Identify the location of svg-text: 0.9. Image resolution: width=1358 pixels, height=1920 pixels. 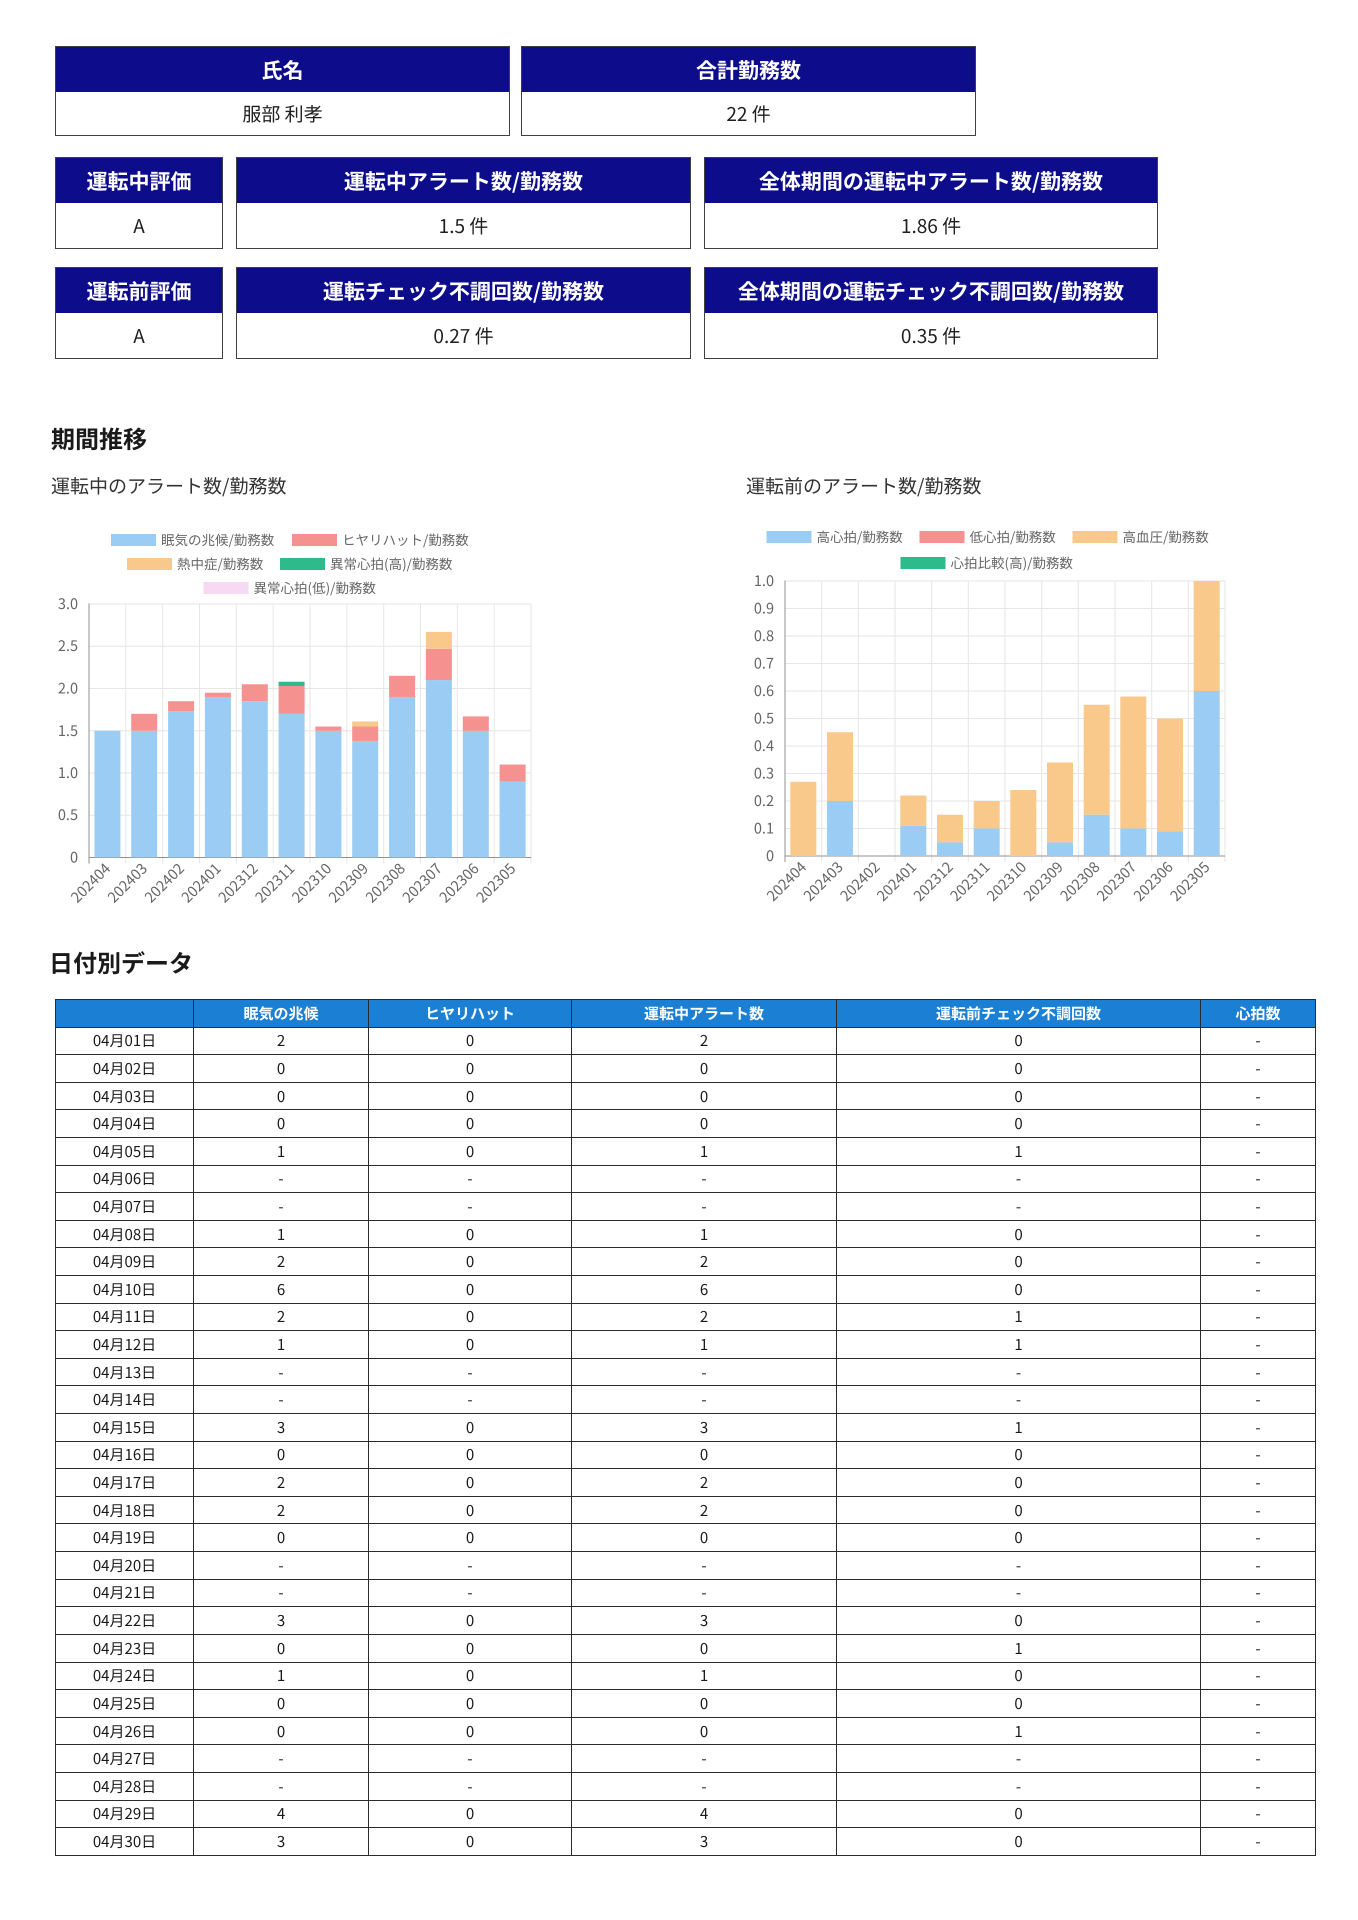
(764, 608).